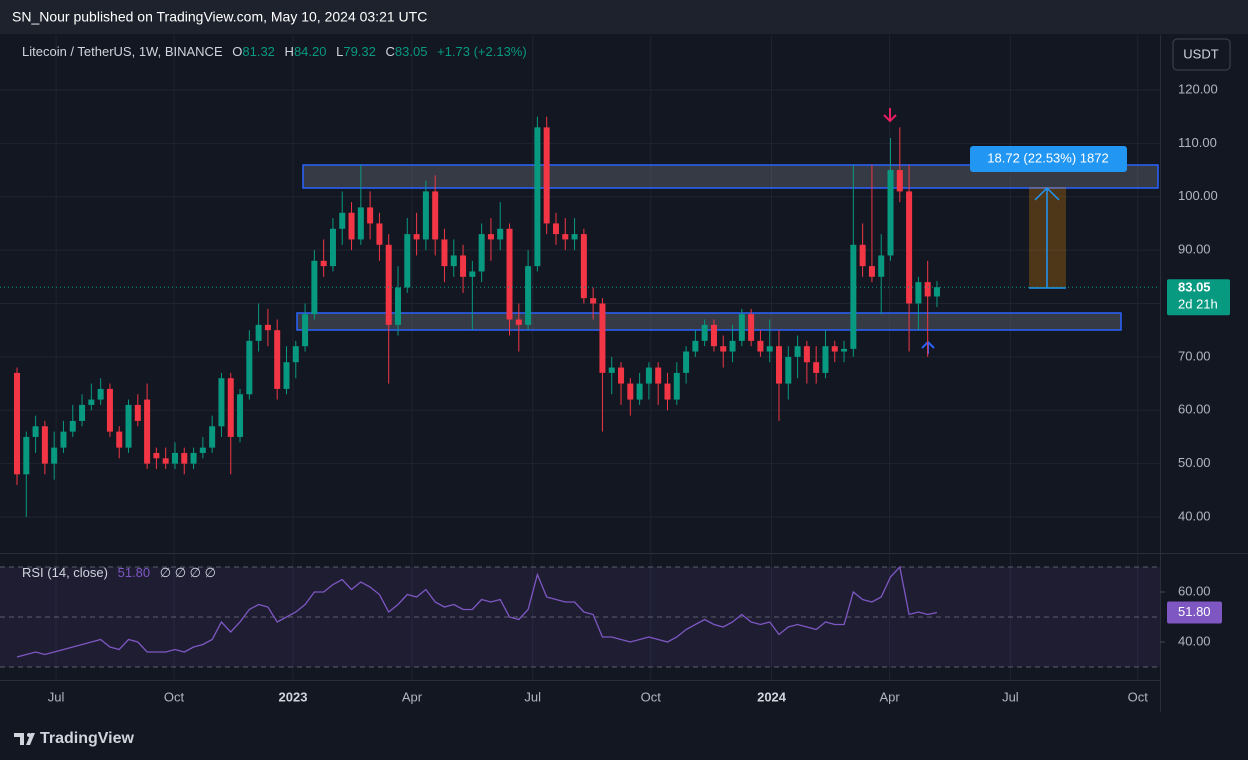 The width and height of the screenshot is (1248, 760). What do you see at coordinates (87, 738) in the screenshot?
I see `brand-name: TradingView` at bounding box center [87, 738].